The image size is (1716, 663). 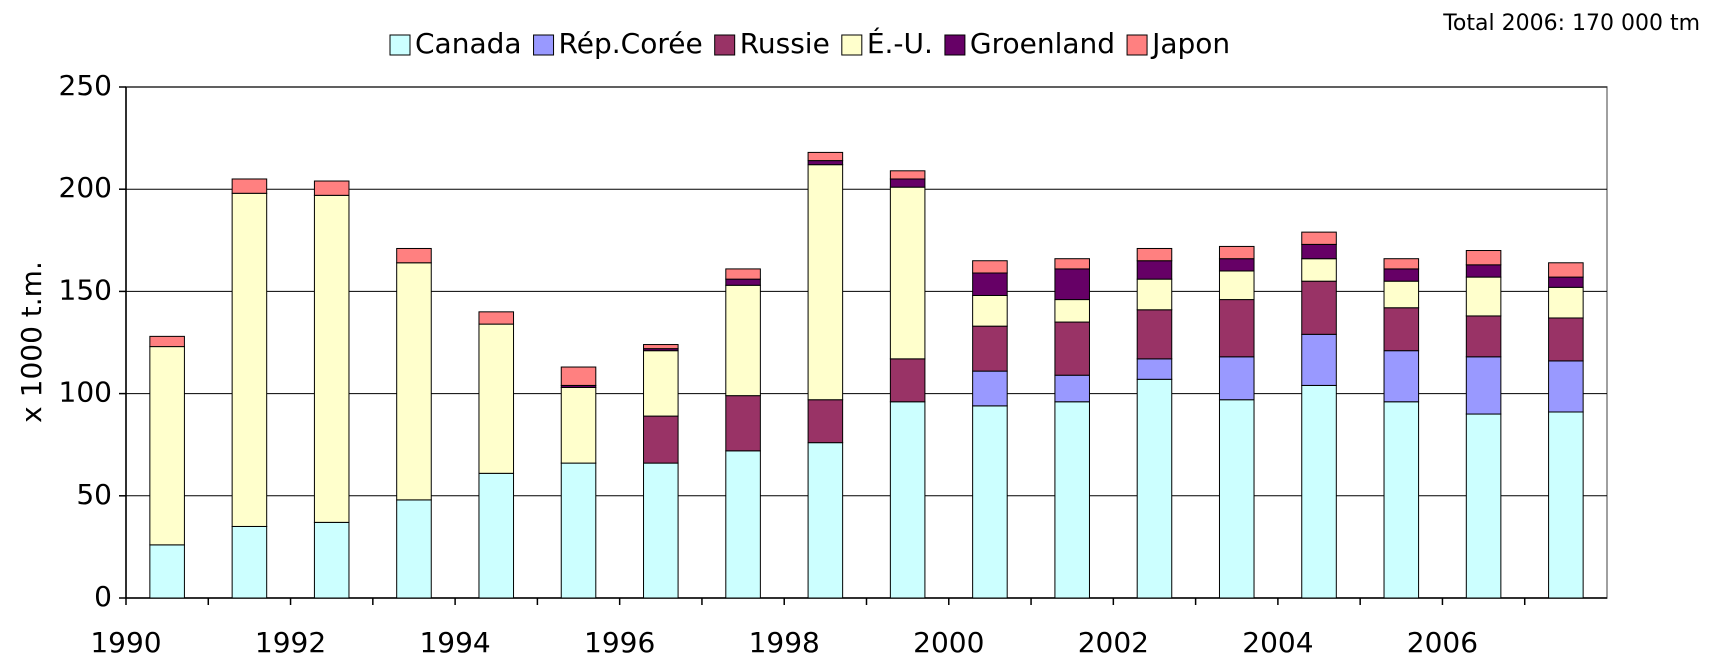 What do you see at coordinates (94, 494) in the screenshot?
I see `y-tick-label: 50` at bounding box center [94, 494].